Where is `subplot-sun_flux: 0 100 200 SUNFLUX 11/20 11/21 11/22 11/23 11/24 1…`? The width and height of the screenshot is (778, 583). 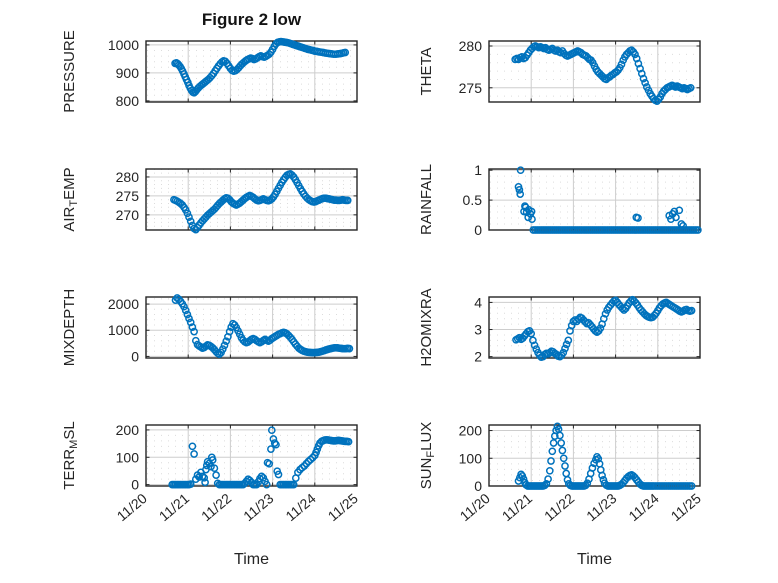
subplot-sun_flux: 0 100 200 SUNFLUX 11/20 11/21 11/22 11/23 11/24 1… is located at coordinates (561, 473).